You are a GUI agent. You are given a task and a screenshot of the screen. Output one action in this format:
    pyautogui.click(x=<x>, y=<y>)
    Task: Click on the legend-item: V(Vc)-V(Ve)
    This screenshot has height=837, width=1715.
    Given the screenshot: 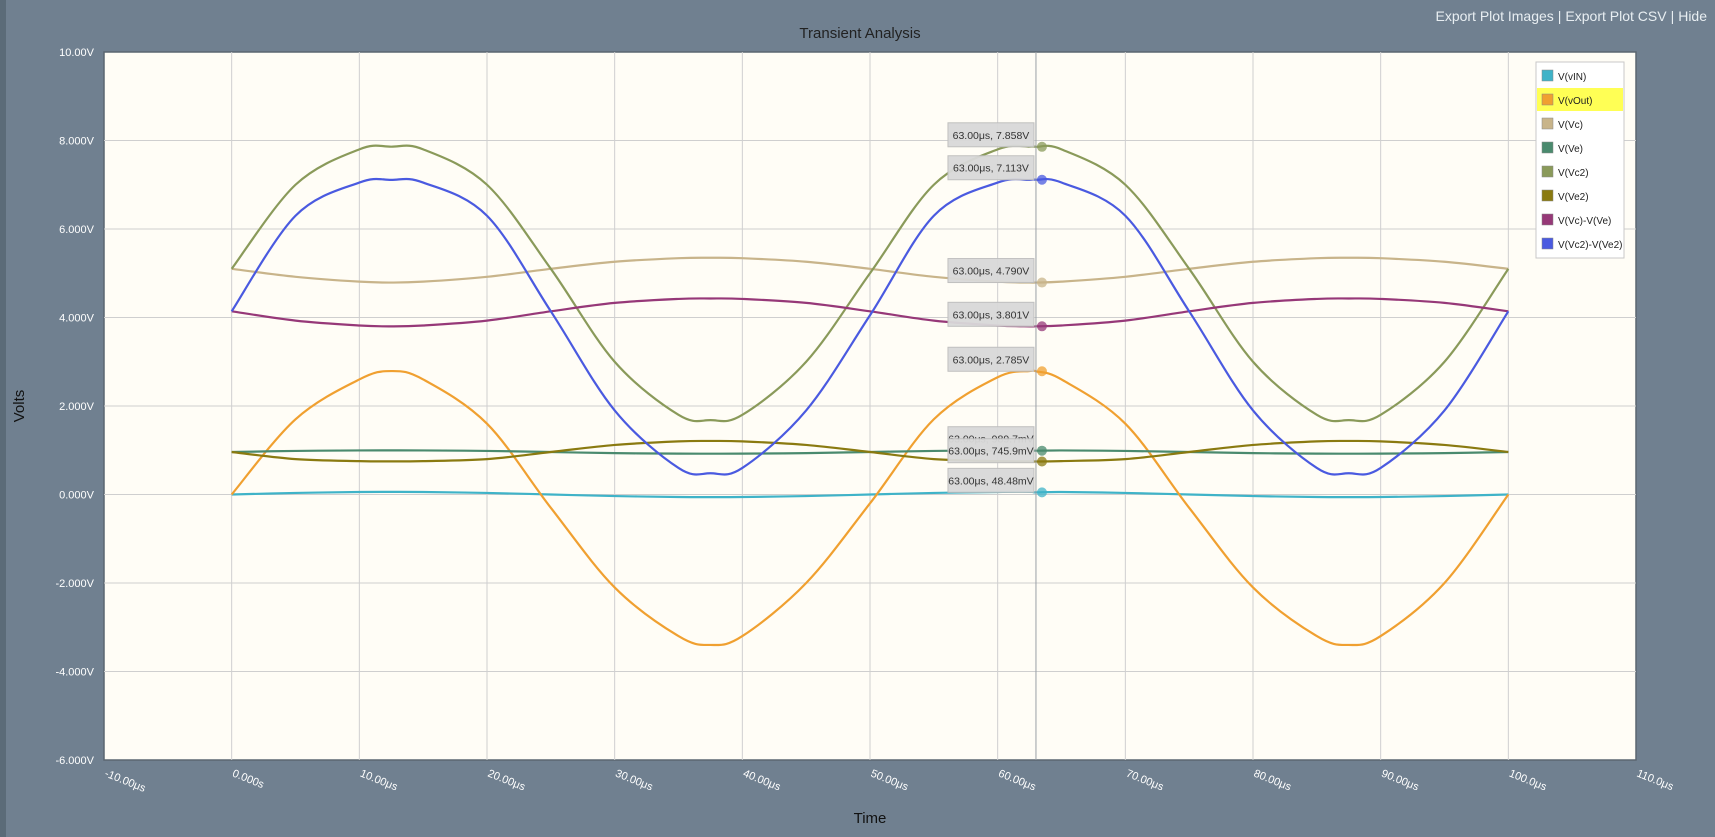 What is the action you would take?
    pyautogui.click(x=1576, y=220)
    